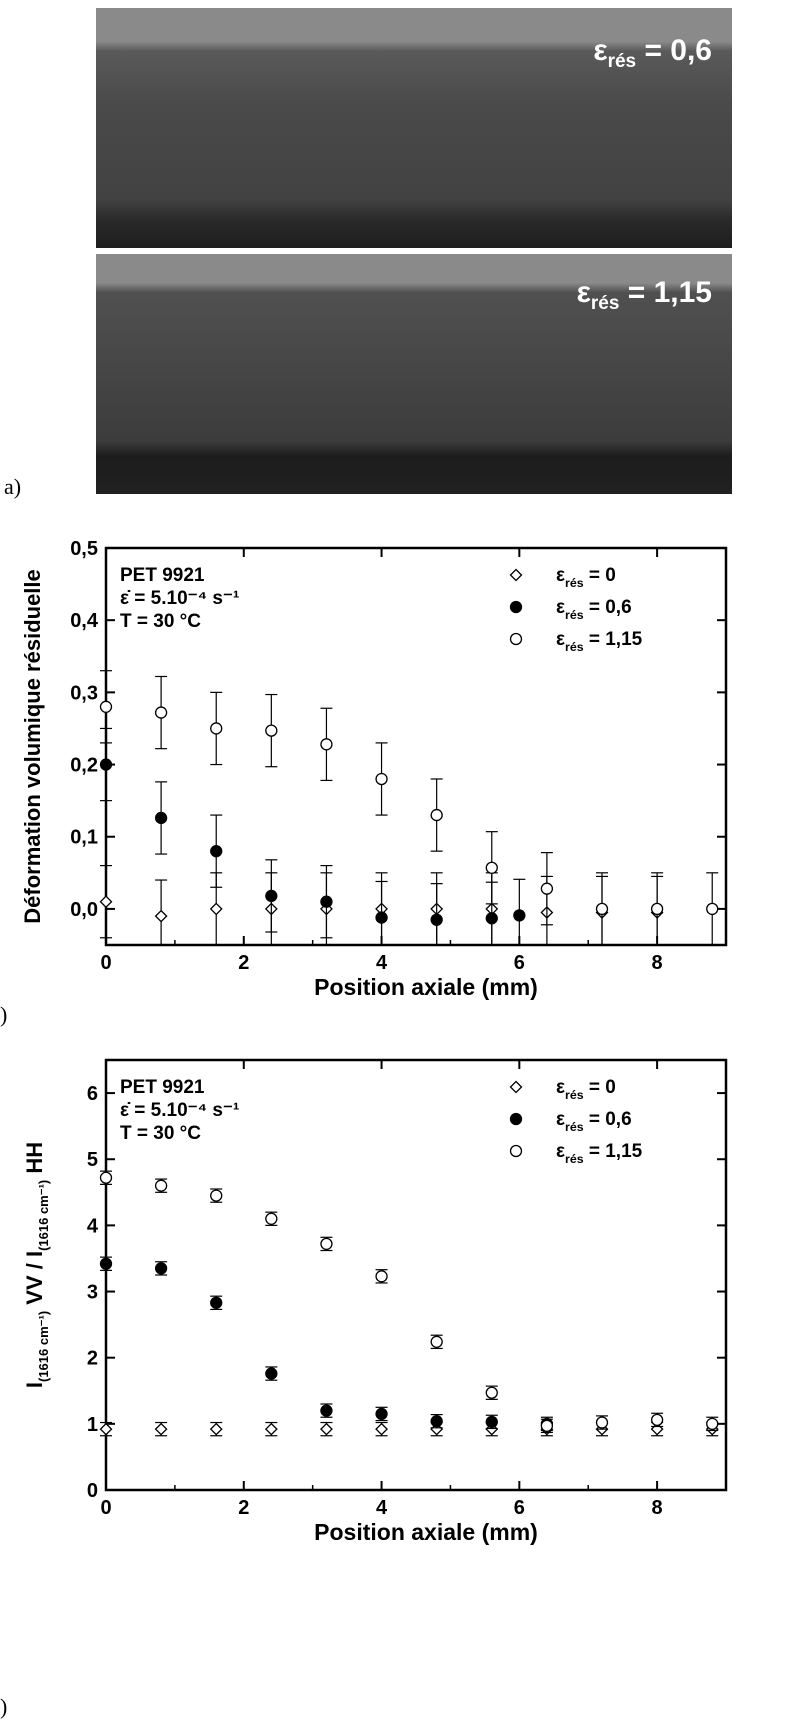 Image resolution: width=796 pixels, height=1720 pixels. Describe the element at coordinates (652, 53) in the screenshot. I see `photo-top-label: εrés = 0,6` at that location.